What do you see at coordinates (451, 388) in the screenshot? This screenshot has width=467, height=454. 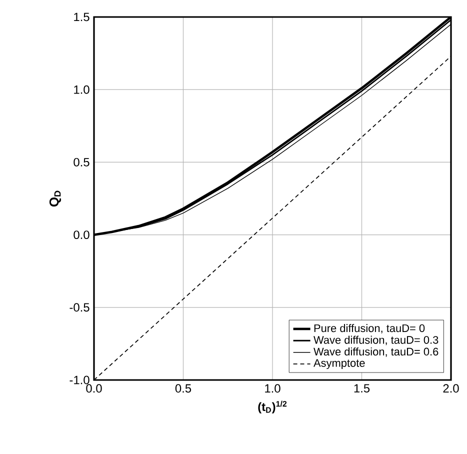 I see `x-tick-label: 2.0` at bounding box center [451, 388].